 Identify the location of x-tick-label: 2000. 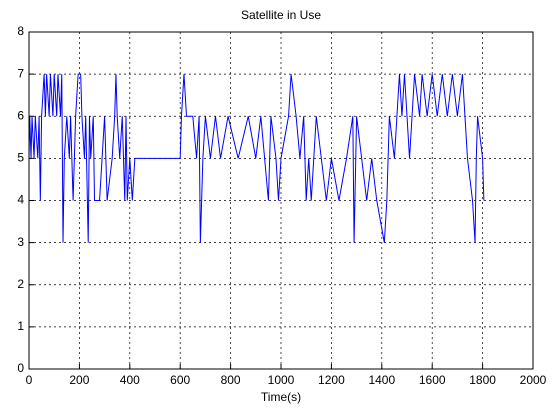
(533, 380).